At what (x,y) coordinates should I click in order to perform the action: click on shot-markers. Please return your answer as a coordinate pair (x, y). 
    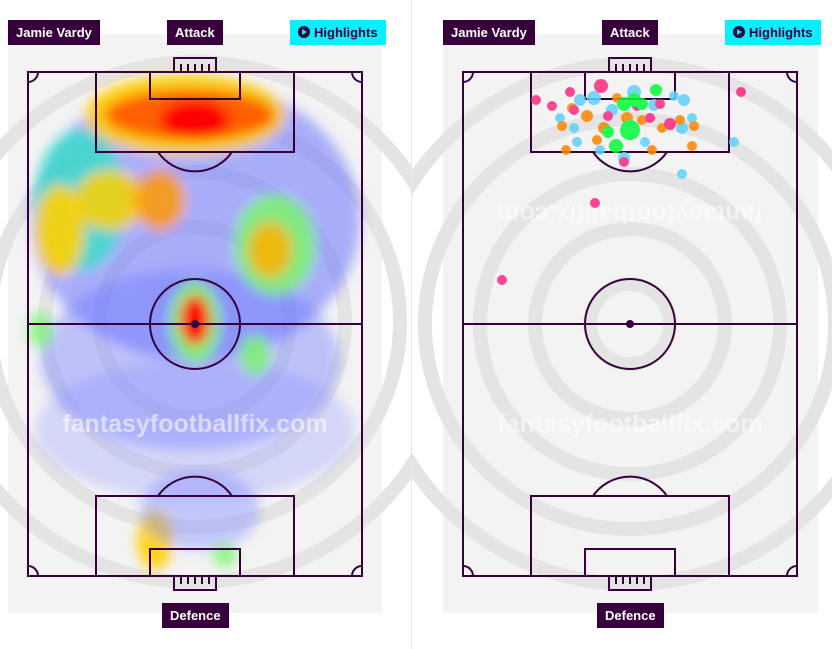
    Looking at the image, I should click on (621, 182).